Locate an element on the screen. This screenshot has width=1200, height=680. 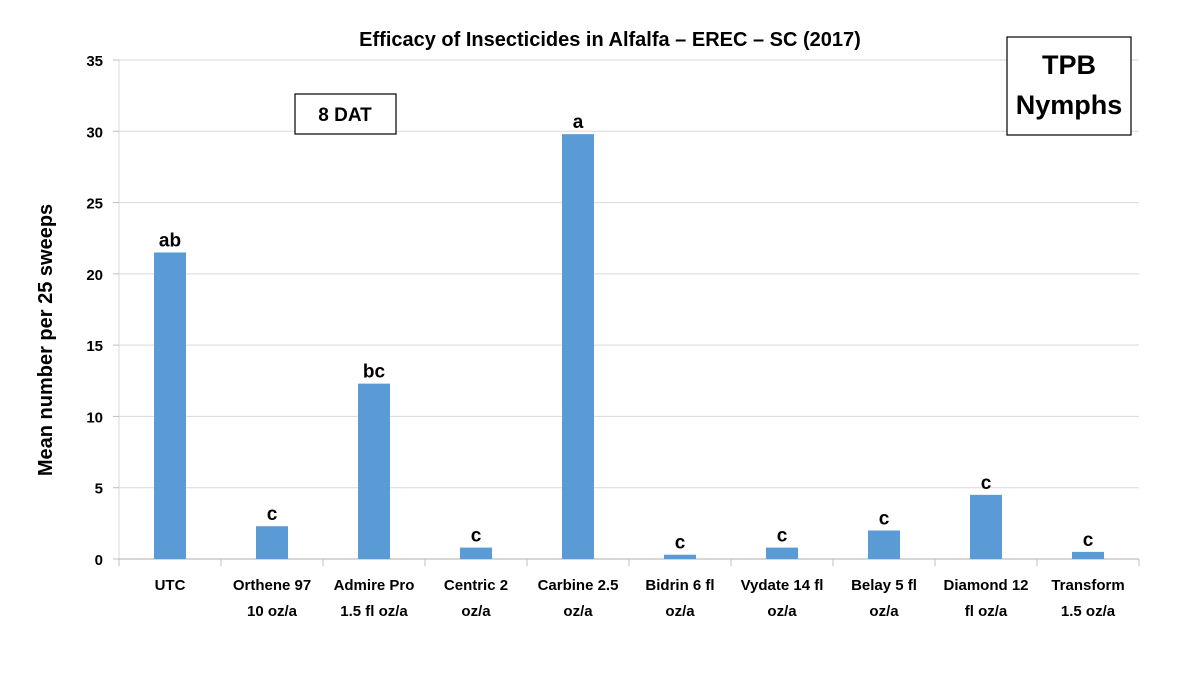
x-tick-label: Carbine 2.5 is located at coordinates (578, 585).